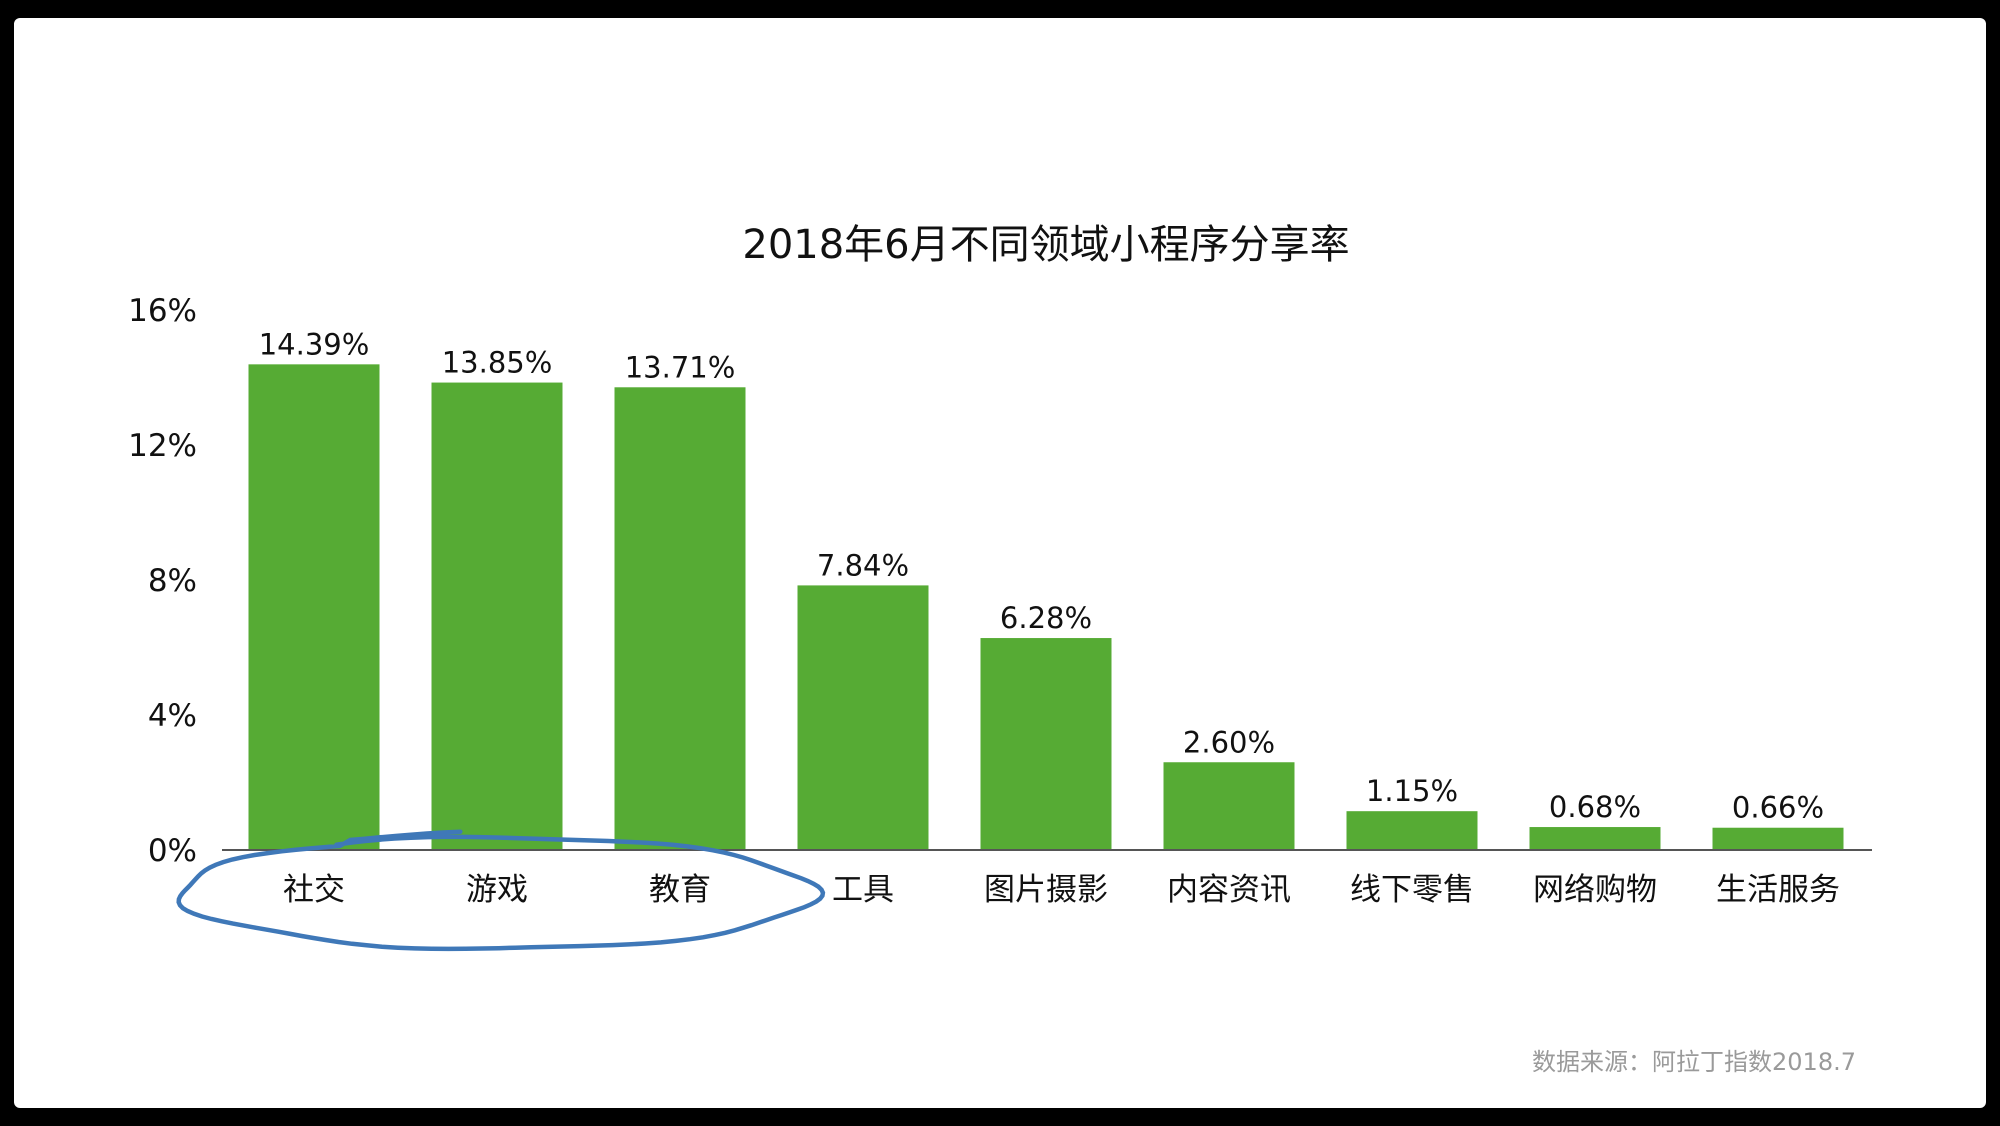 The width and height of the screenshot is (2000, 1126). Describe the element at coordinates (1778, 890) in the screenshot. I see `x-tick-label: 生活服务` at that location.